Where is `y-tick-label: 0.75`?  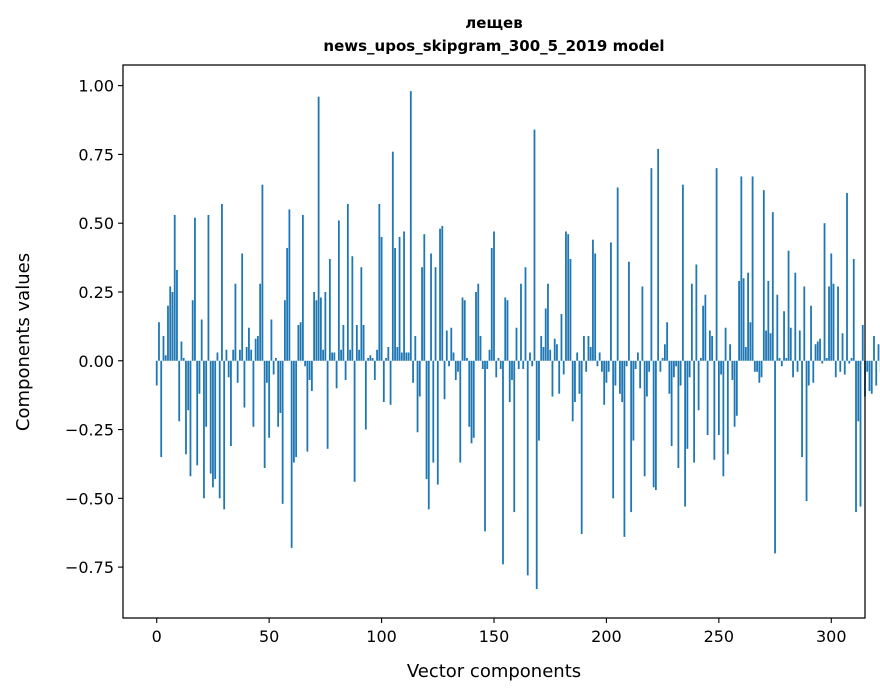
y-tick-label: 0.75 is located at coordinates (96, 154).